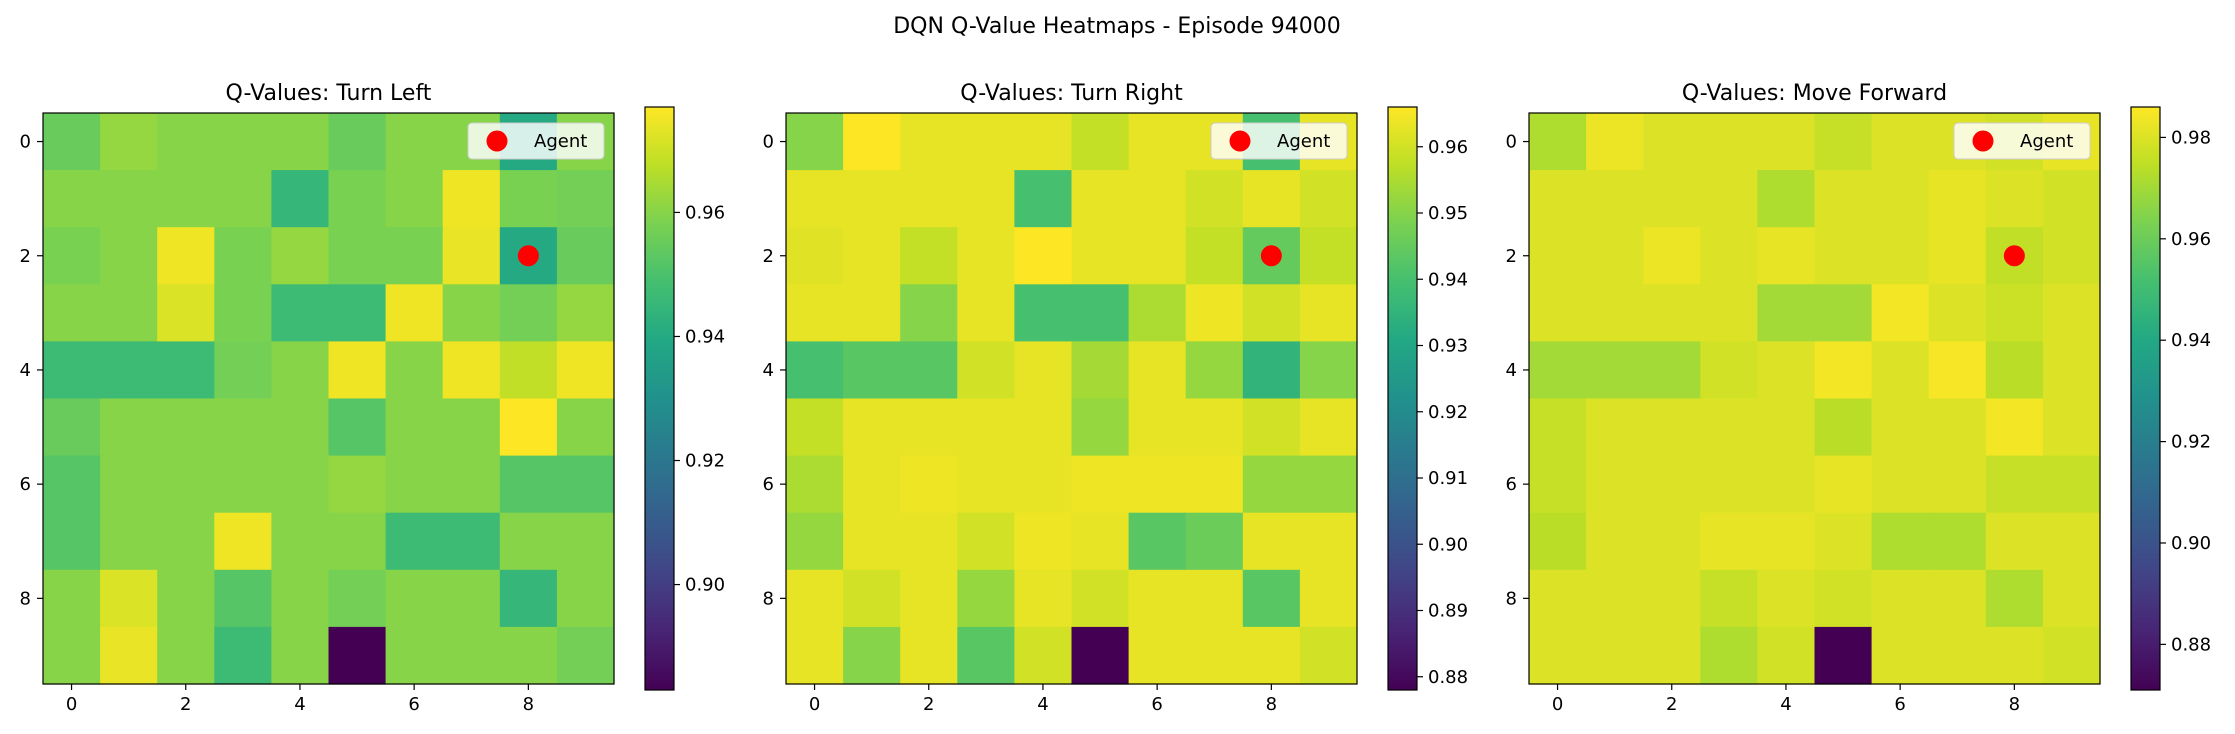 The image size is (2235, 734). I want to click on colorbar: 0.88 0.90 0.92 0.94 0.96 0.98, so click(2170, 398).